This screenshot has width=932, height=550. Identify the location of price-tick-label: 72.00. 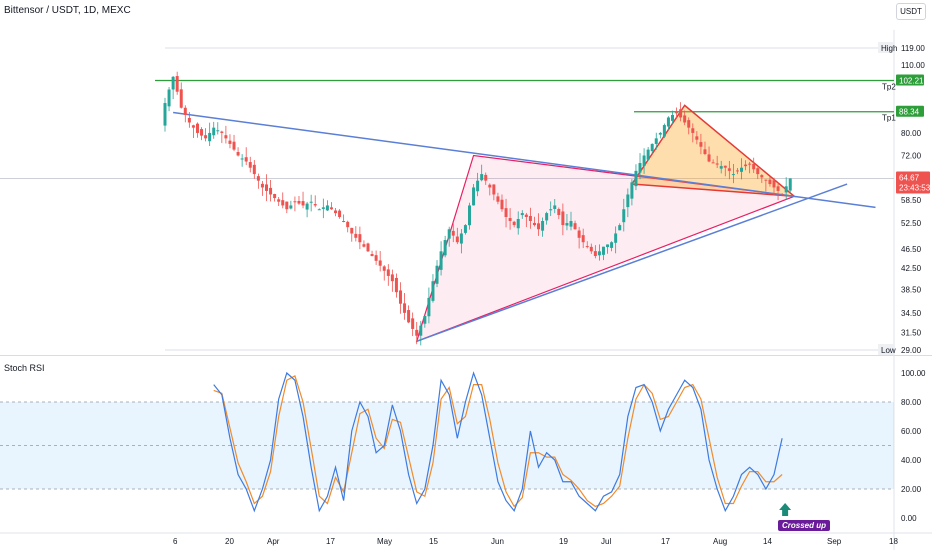
(911, 155).